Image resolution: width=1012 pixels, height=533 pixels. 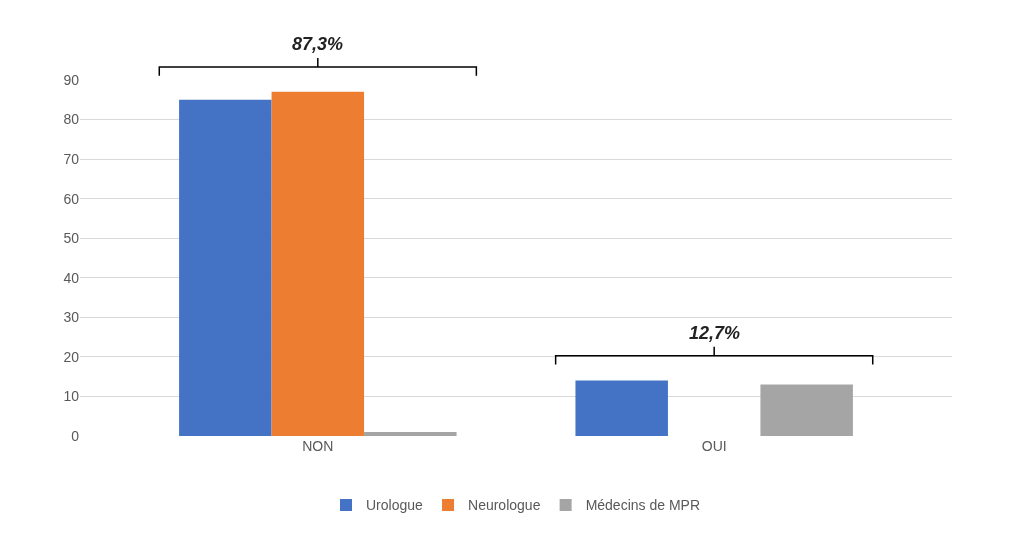 I want to click on y-tick-label: 60, so click(x=71, y=198).